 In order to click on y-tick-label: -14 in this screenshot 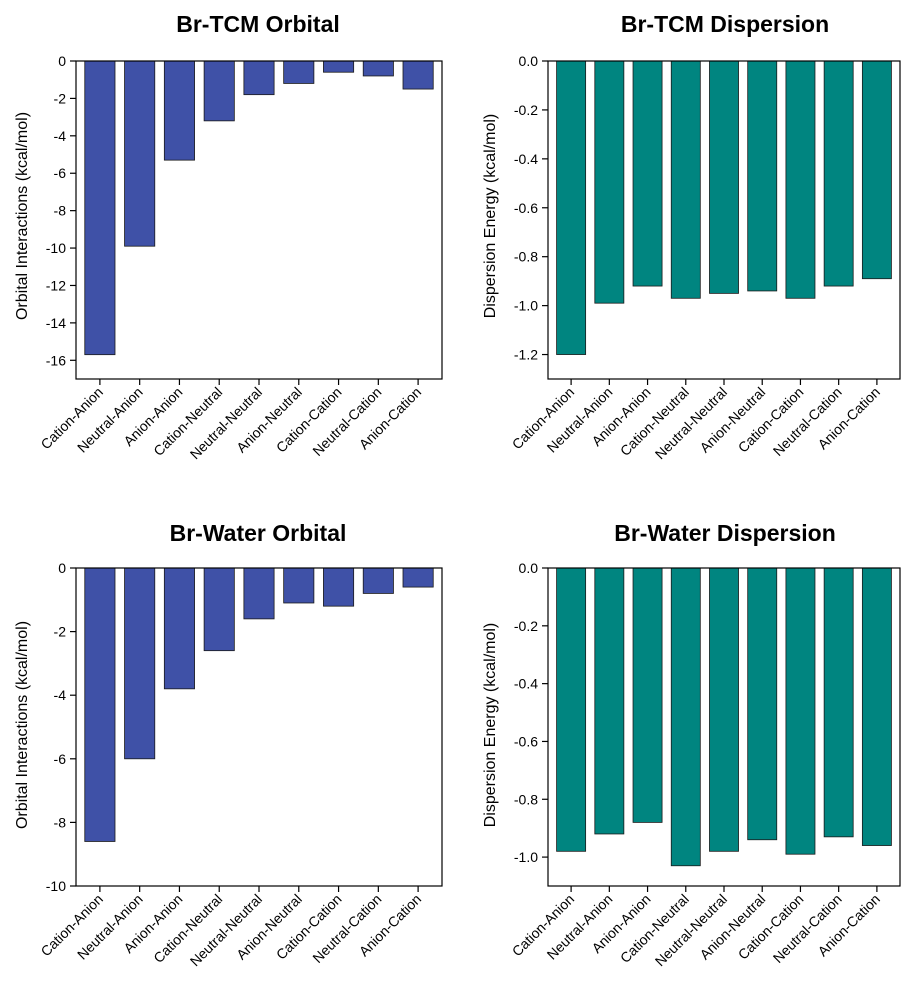, I will do `click(56, 323)`.